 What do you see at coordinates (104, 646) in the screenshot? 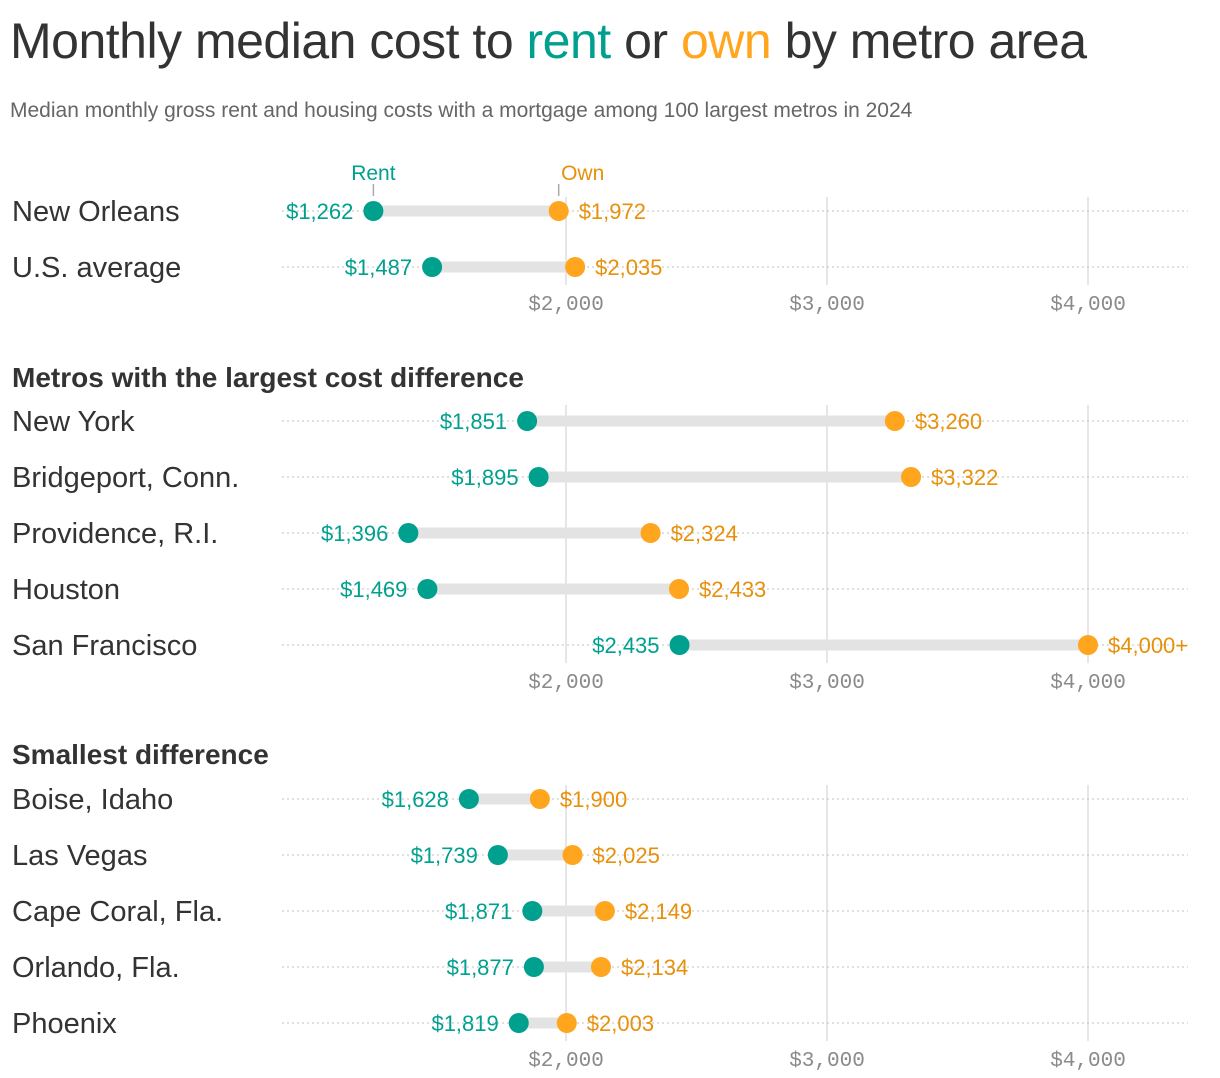
I see `row-label: San Francisco` at bounding box center [104, 646].